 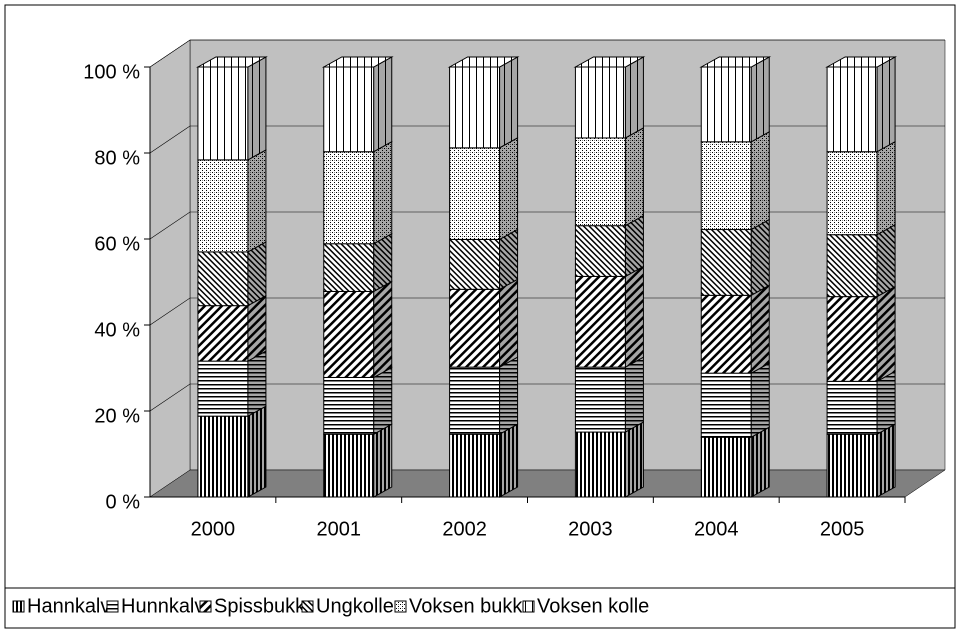 What do you see at coordinates (260, 606) in the screenshot?
I see `legend-label: Spissbukk` at bounding box center [260, 606].